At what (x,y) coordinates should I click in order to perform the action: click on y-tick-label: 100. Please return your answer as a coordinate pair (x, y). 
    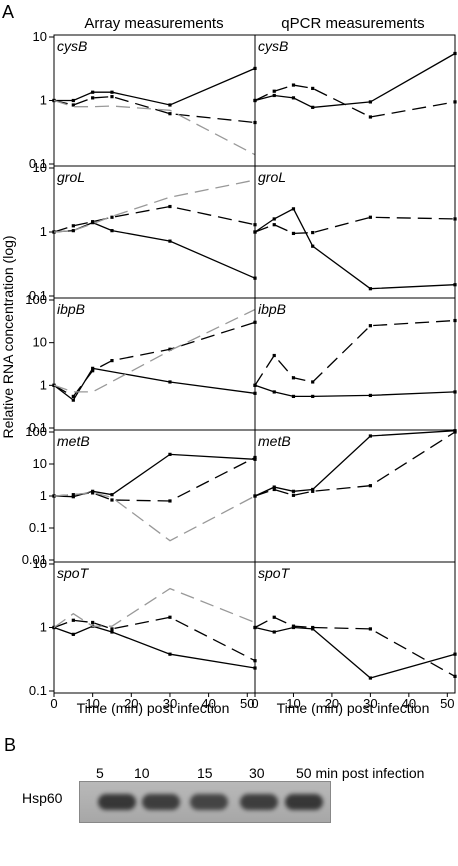
    Looking at the image, I should click on (36, 431).